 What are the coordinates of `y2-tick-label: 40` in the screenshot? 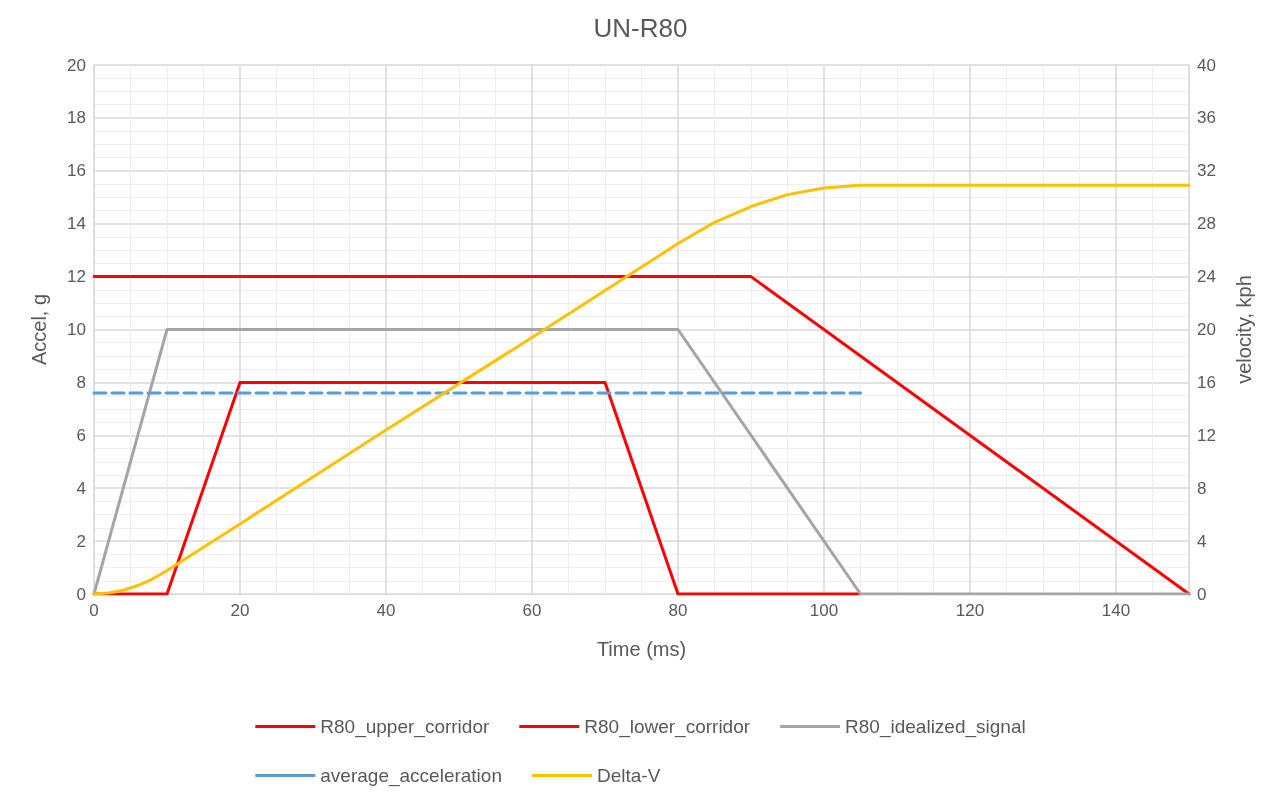 It's located at (1206, 65).